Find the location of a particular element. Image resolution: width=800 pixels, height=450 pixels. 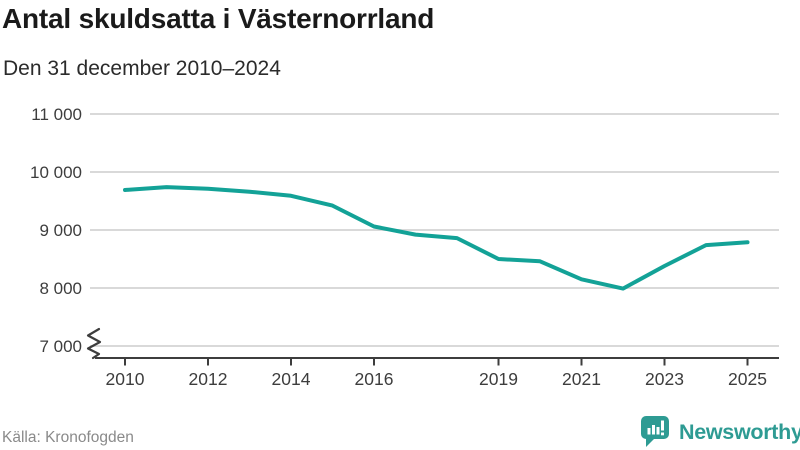

newsworthy-icon is located at coordinates (655, 431).